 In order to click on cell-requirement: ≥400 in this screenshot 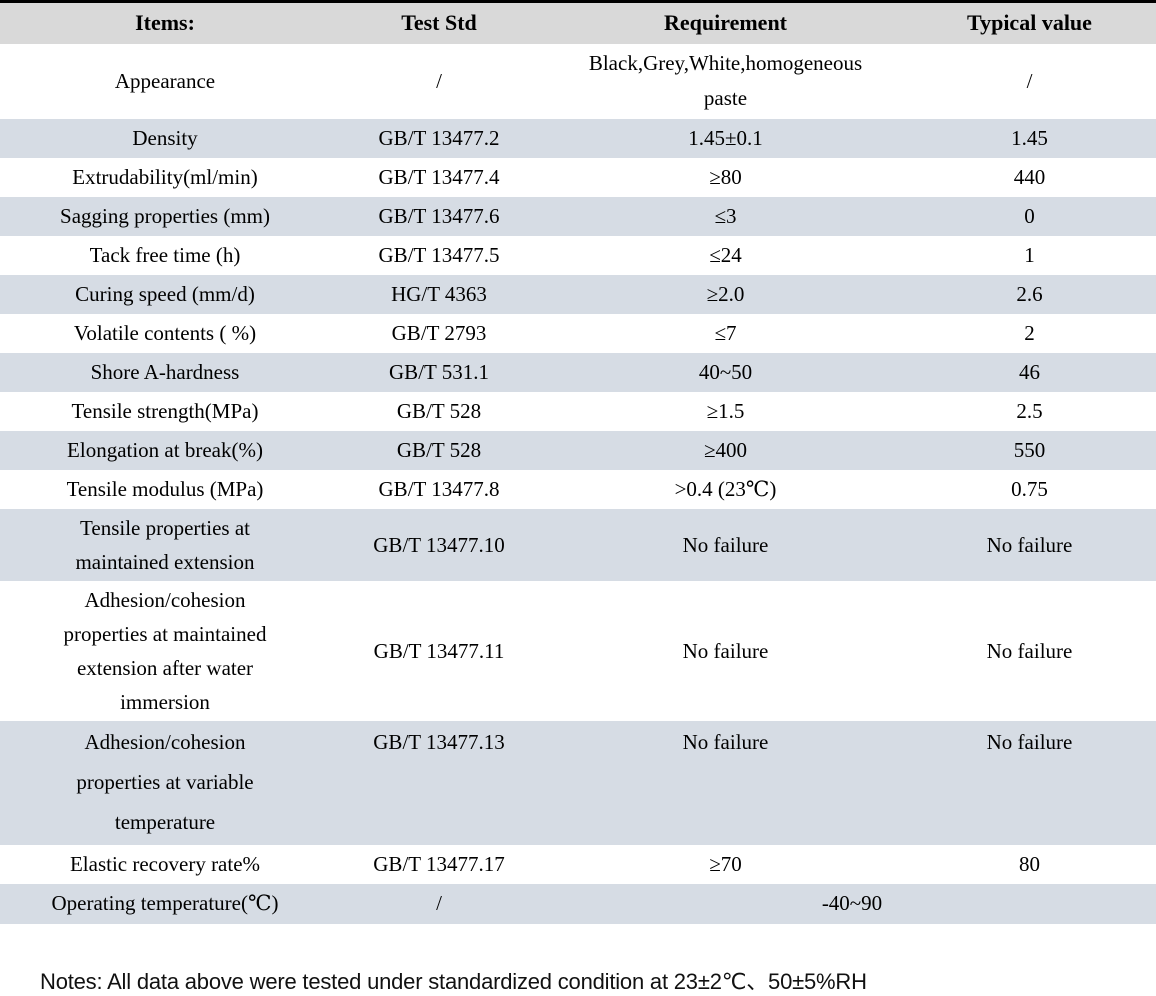, I will do `click(725, 450)`.